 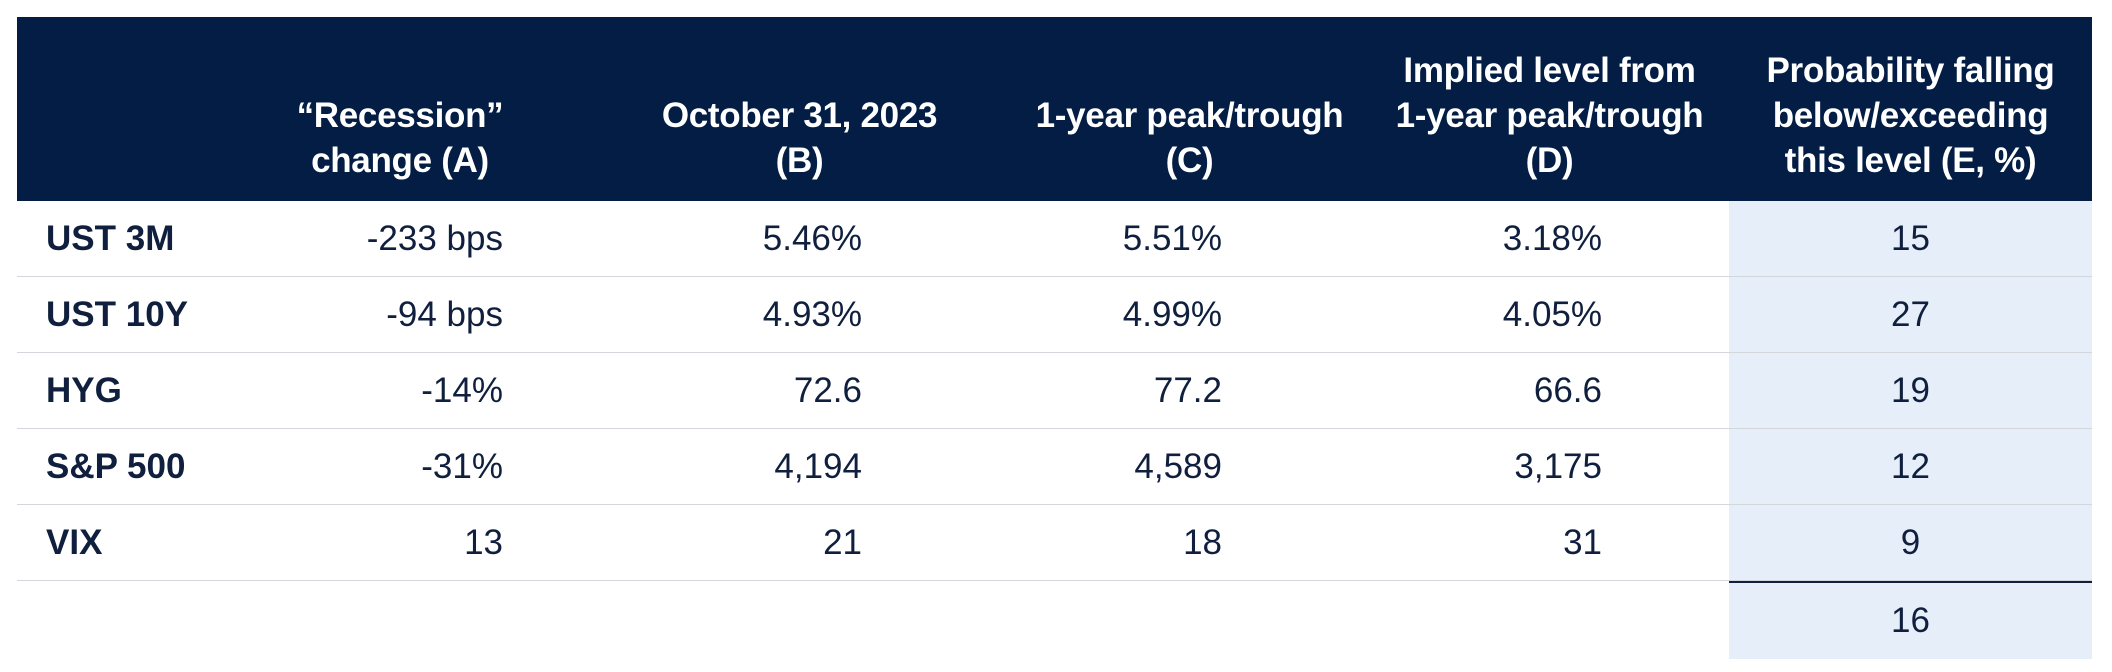 I want to click on cell-implied-level: 66.6, so click(x=1567, y=390).